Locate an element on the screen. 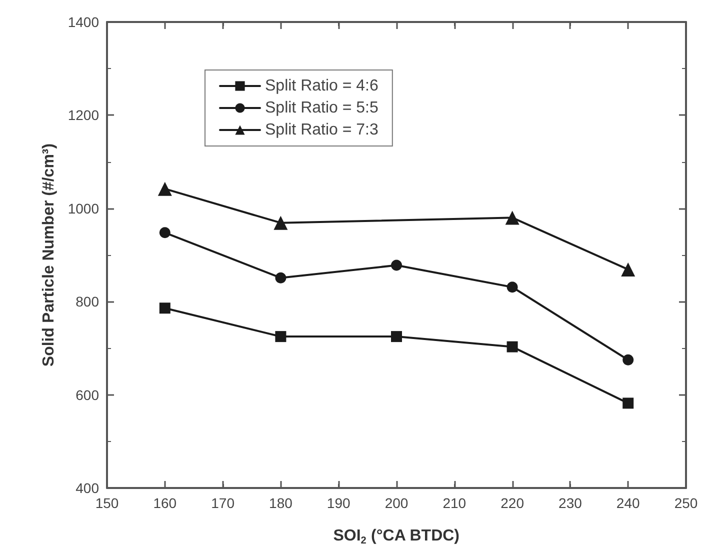 This screenshot has width=710, height=560. x-tick-label: 220 is located at coordinates (512, 503).